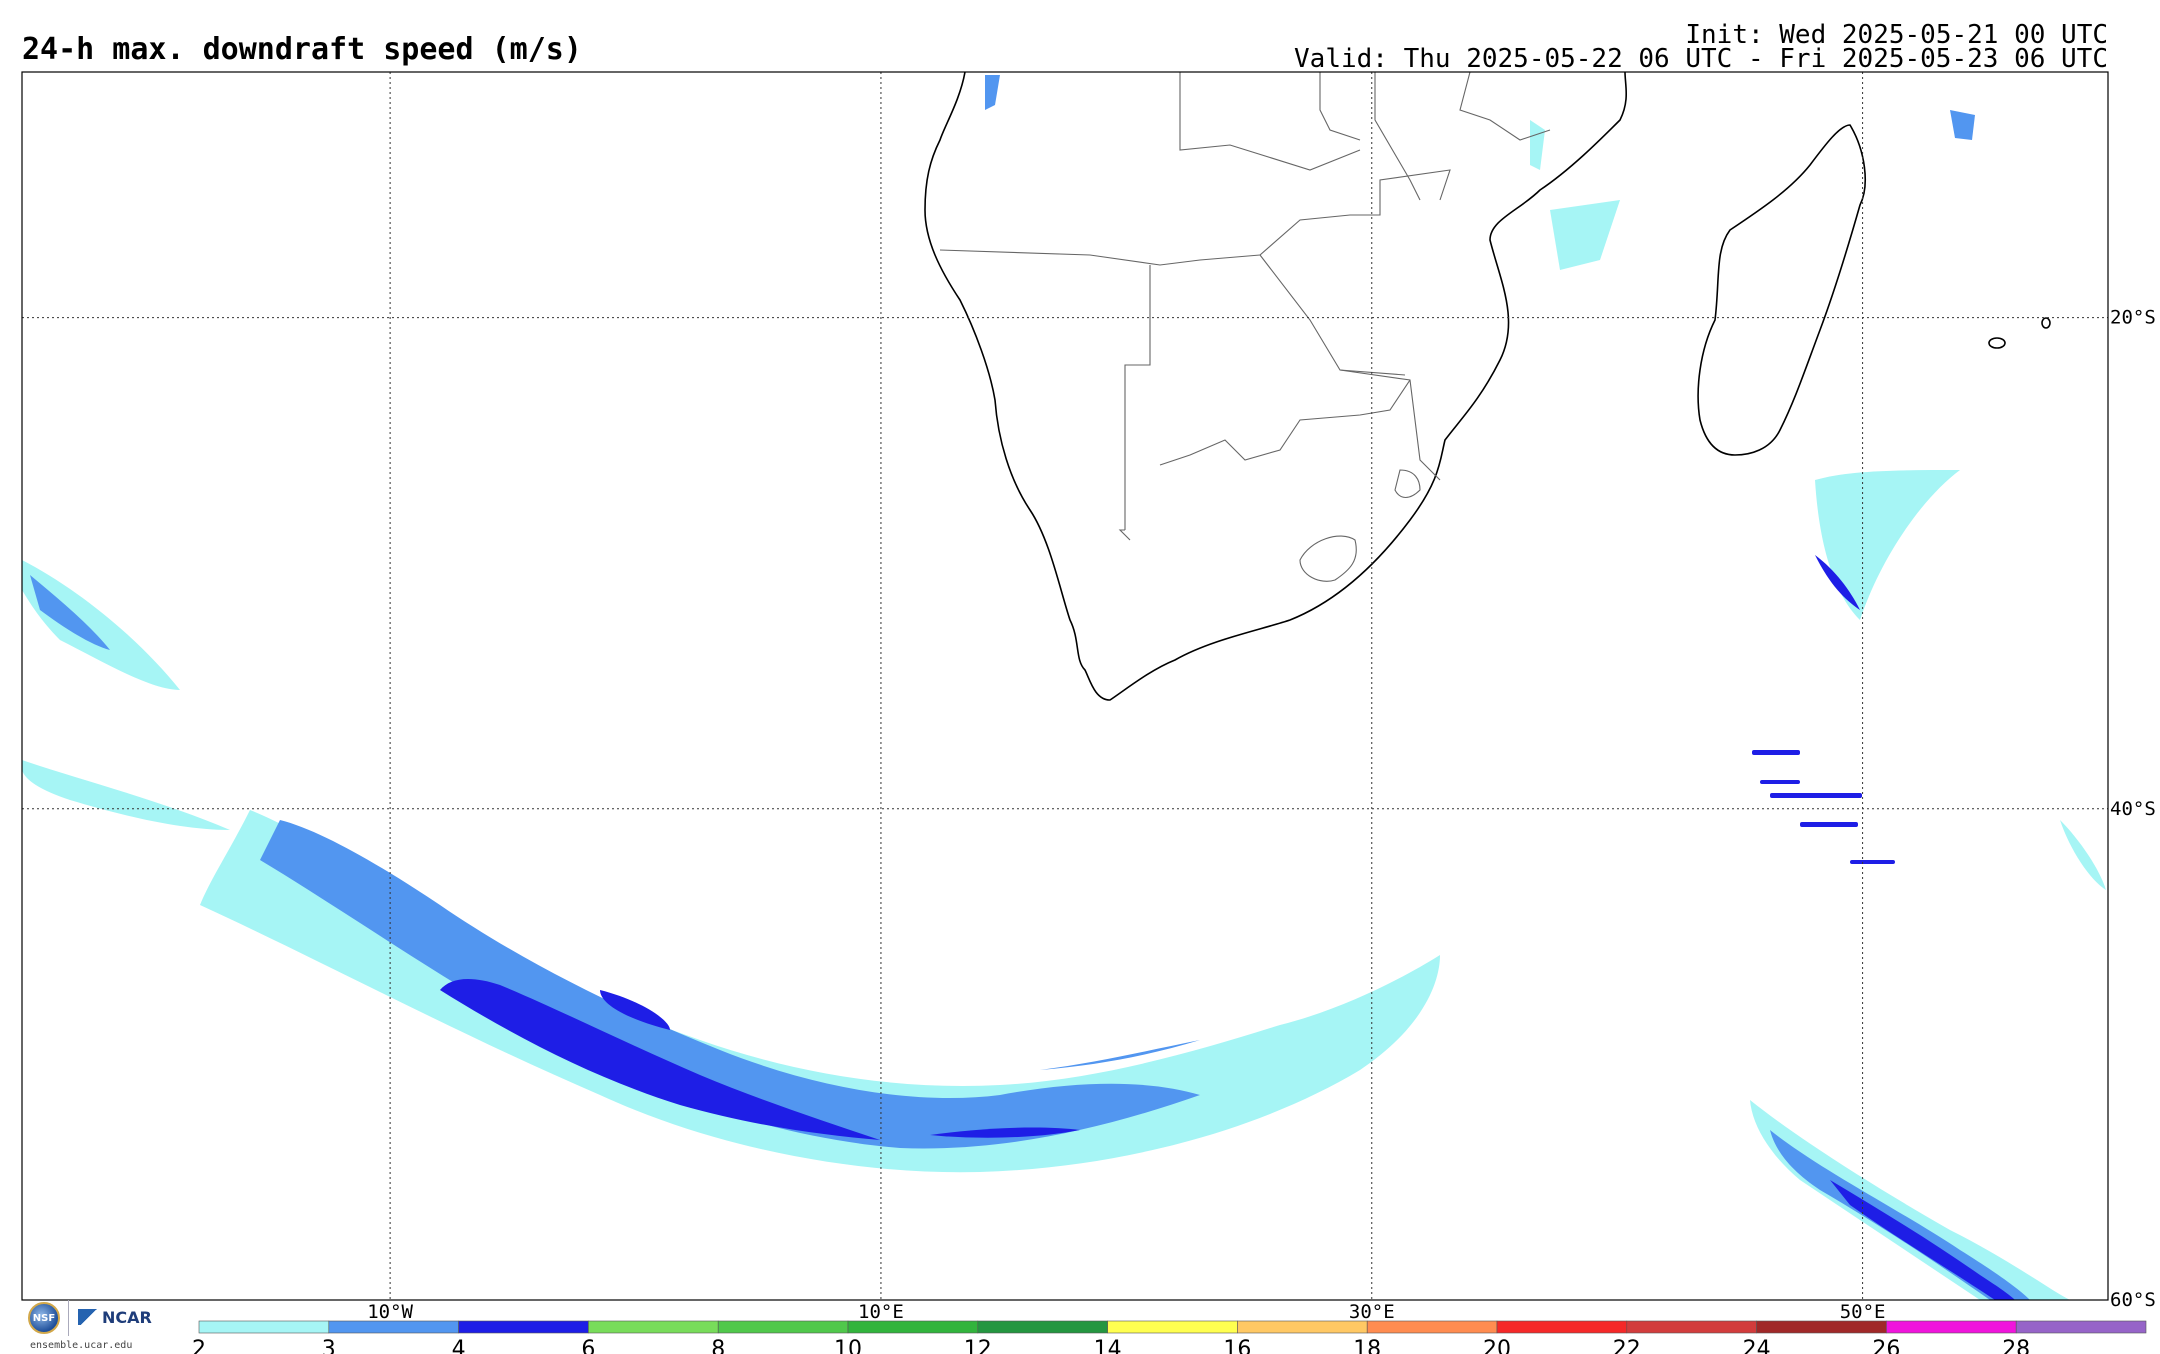 This screenshot has width=2160, height=1354. What do you see at coordinates (329, 1345) in the screenshot?
I see `colorbar-level-label: 3` at bounding box center [329, 1345].